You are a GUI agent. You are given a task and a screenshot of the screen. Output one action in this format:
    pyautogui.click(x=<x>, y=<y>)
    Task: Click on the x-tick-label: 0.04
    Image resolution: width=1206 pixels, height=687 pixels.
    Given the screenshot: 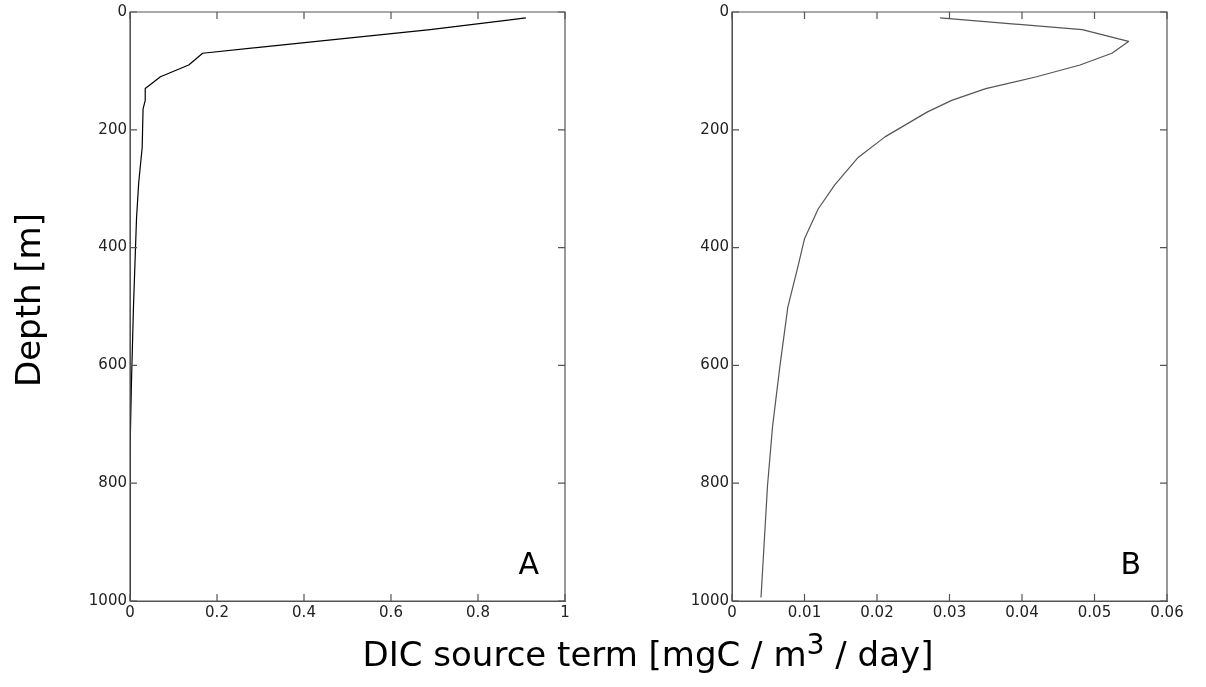 What is the action you would take?
    pyautogui.click(x=1022, y=611)
    